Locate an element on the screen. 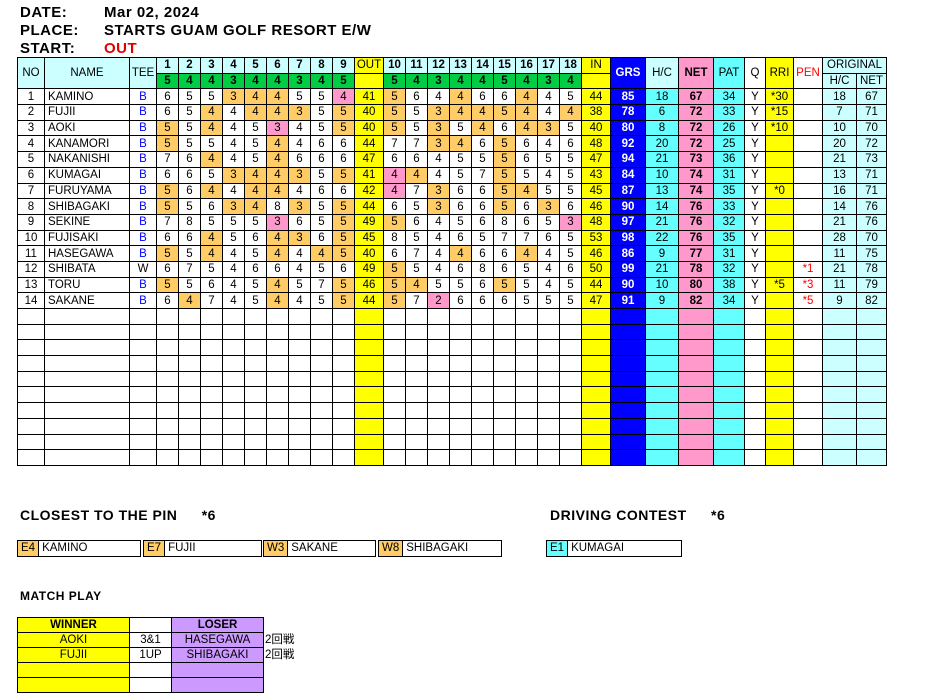 Image resolution: width=948 pixels, height=693 pixels. original-net: 79 is located at coordinates (871, 285).